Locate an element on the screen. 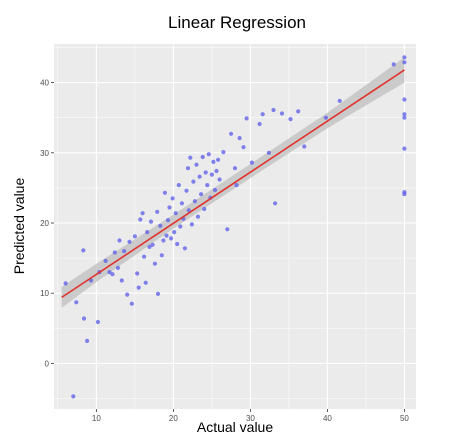 The height and width of the screenshot is (439, 465). x-tick-label: 50 is located at coordinates (404, 418).